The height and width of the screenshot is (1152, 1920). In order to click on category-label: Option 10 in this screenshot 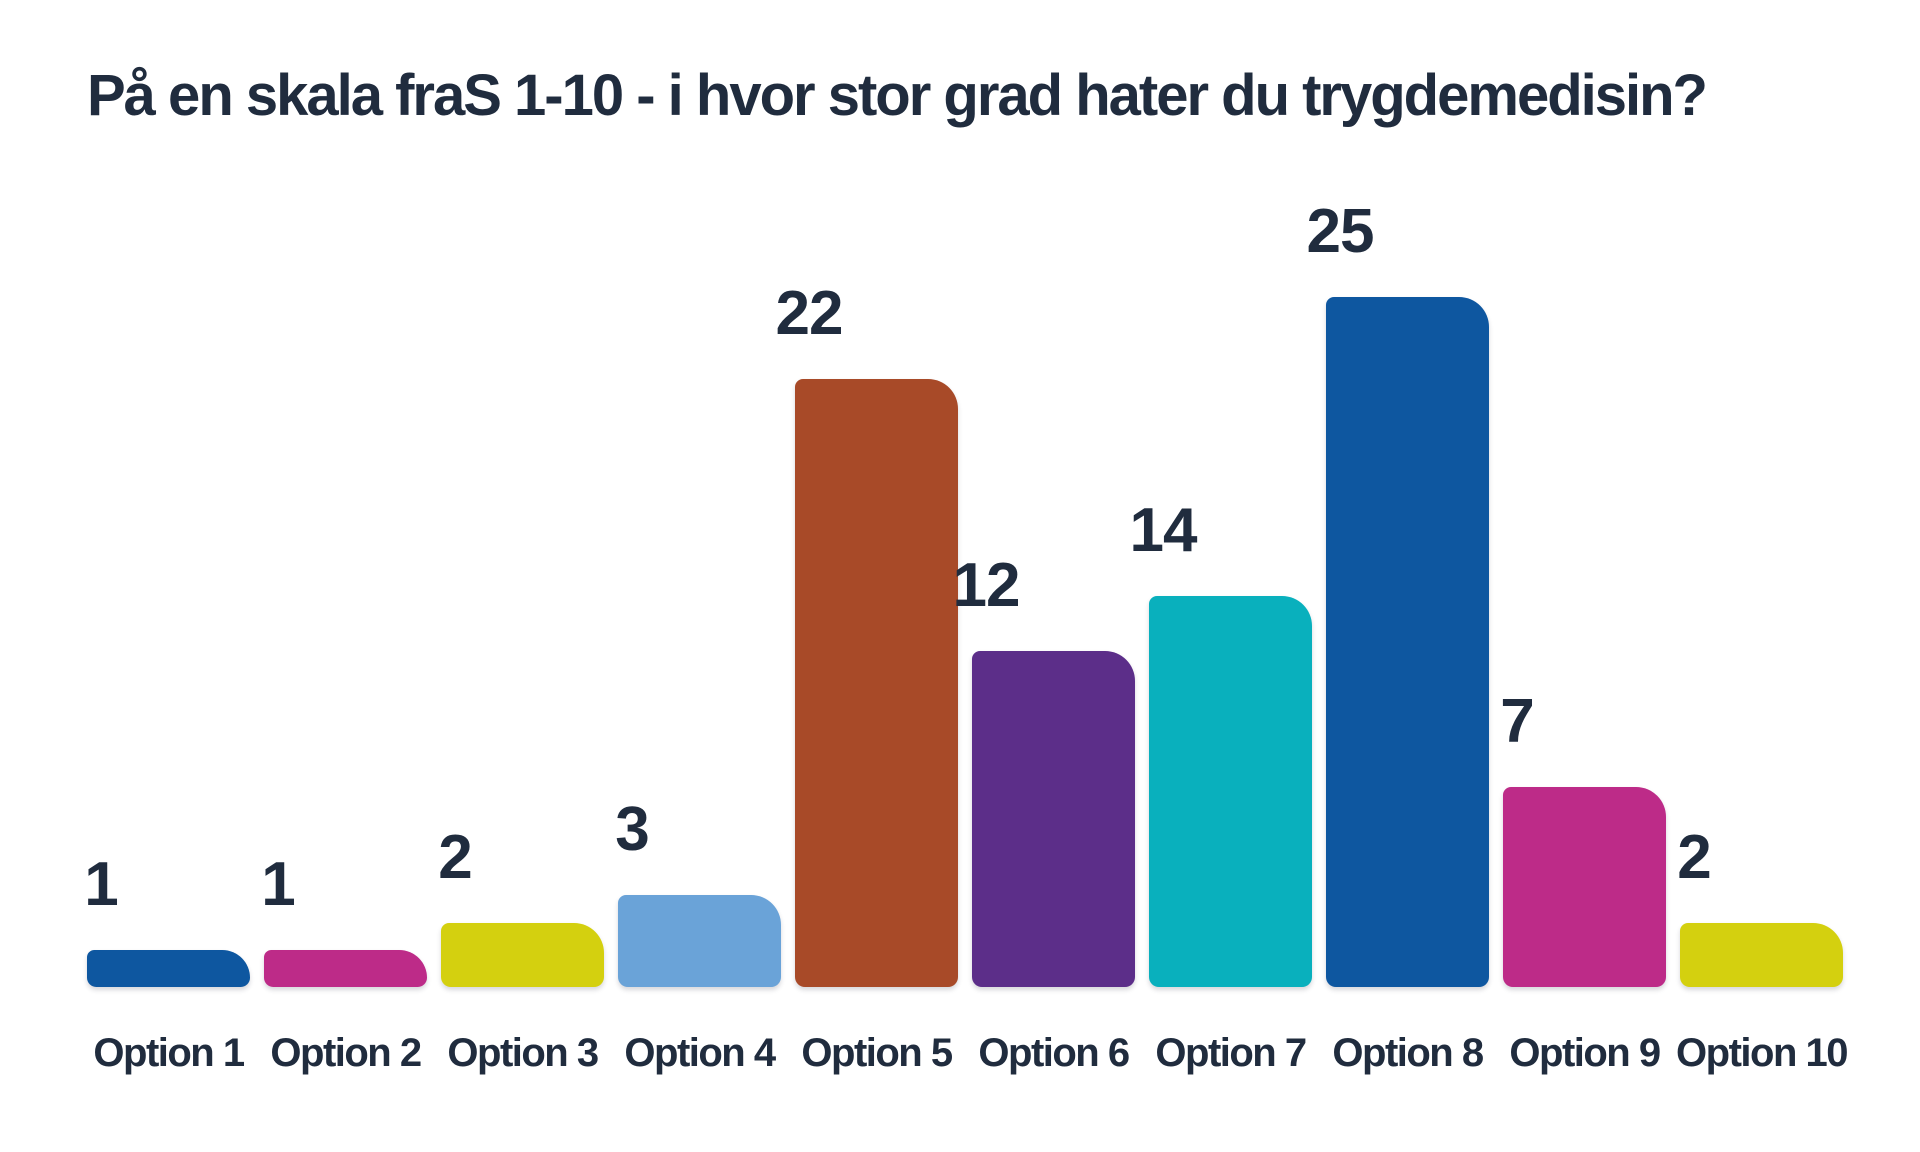, I will do `click(1762, 1053)`.